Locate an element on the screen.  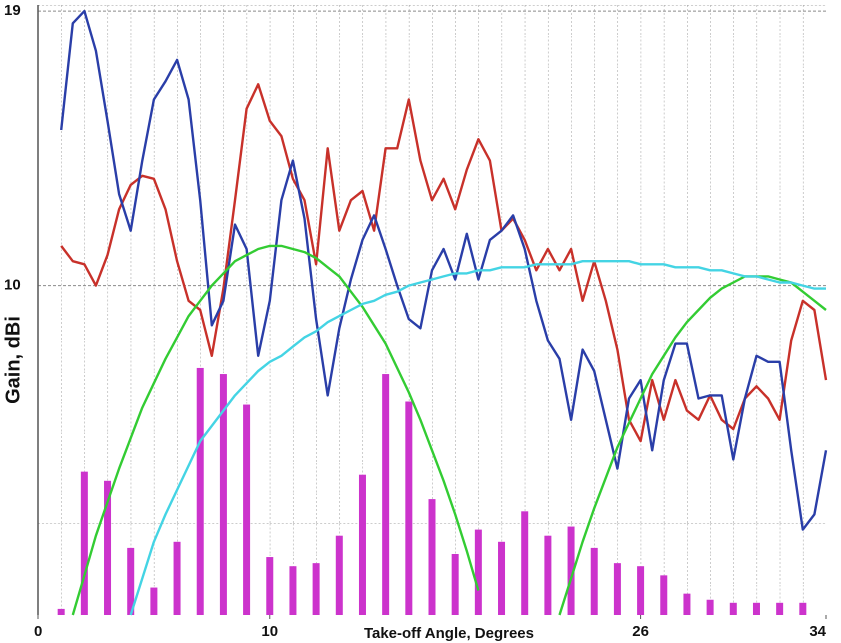
x-tick-label: 34 is located at coordinates (817, 631).